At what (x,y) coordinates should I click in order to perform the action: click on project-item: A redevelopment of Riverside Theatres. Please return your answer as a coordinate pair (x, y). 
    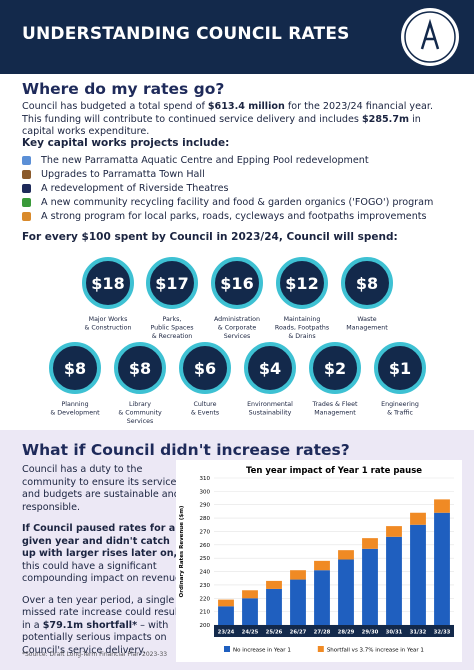
    Looking at the image, I should click on (242, 188).